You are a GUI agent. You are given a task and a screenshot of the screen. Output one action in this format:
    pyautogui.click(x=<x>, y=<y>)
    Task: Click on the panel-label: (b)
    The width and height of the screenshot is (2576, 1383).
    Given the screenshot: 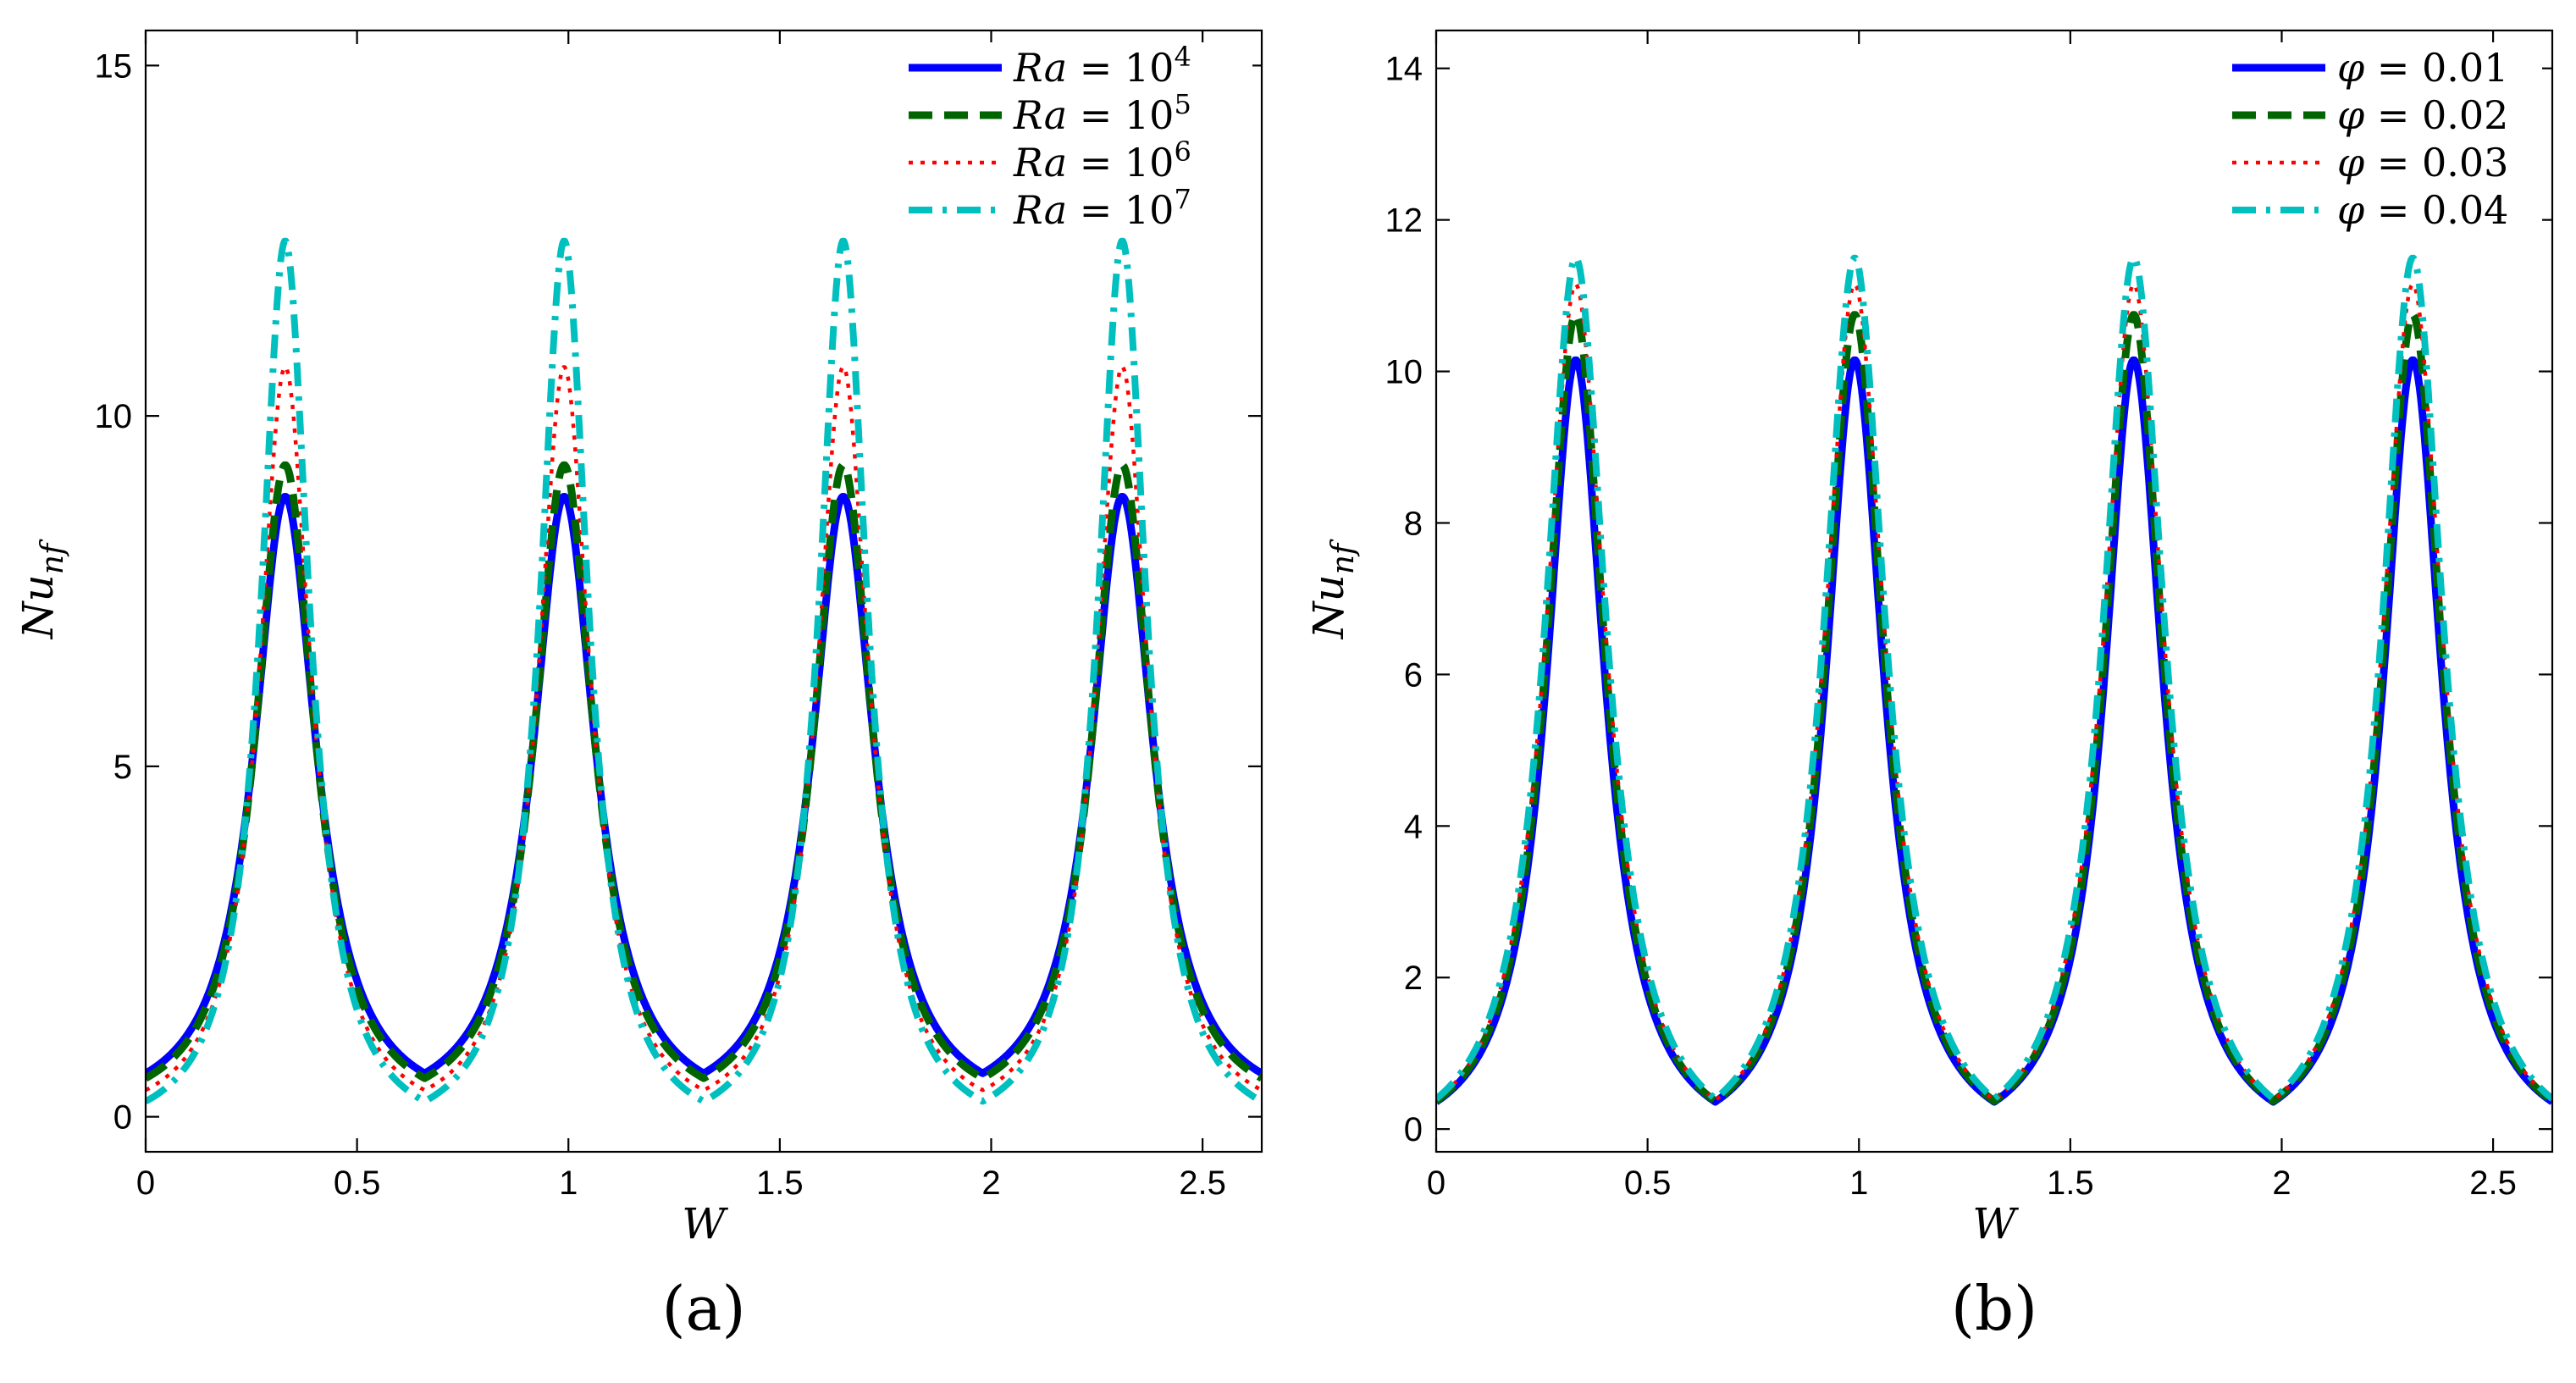 What is the action you would take?
    pyautogui.click(x=1994, y=1309)
    